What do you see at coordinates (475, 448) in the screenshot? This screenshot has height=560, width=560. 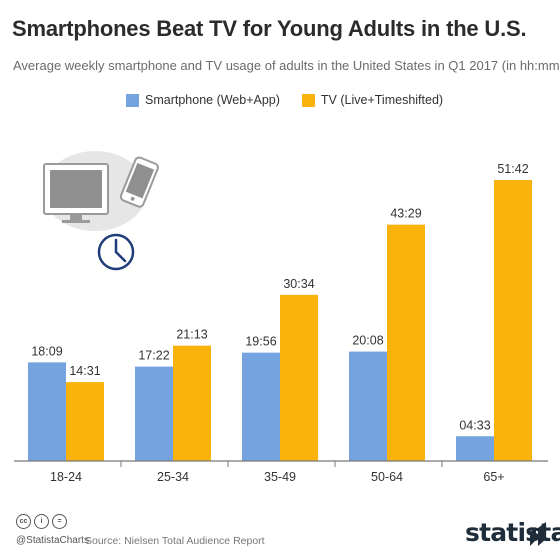 I see `bar-smartphone-65+` at bounding box center [475, 448].